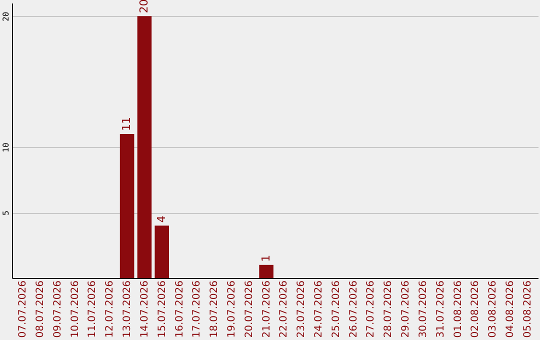 Image resolution: width=540 pixels, height=340 pixels. I want to click on data-label: 20, so click(143, 7).